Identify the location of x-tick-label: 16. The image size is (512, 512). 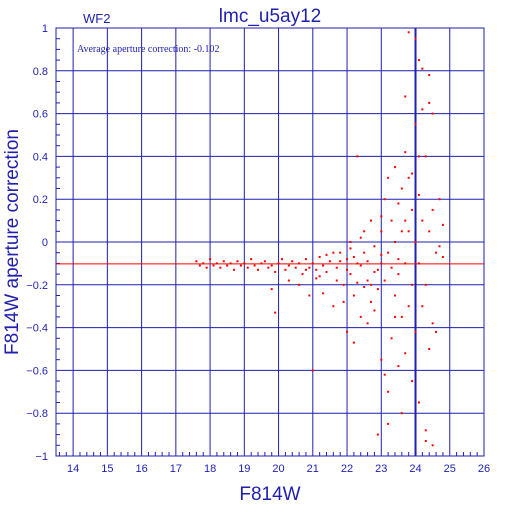
(141, 469).